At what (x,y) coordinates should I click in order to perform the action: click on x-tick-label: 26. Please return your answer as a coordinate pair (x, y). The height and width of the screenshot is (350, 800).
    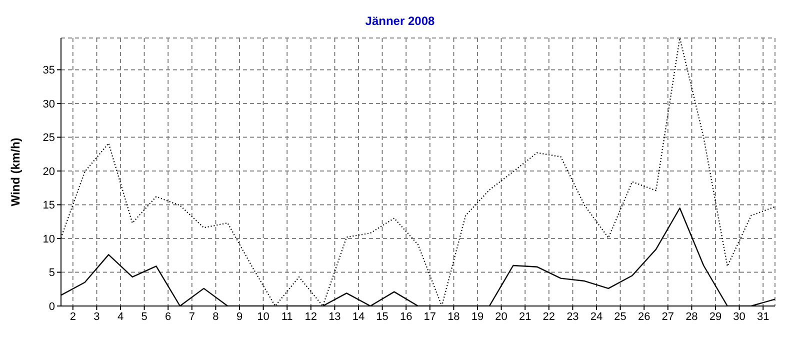
    Looking at the image, I should click on (644, 316).